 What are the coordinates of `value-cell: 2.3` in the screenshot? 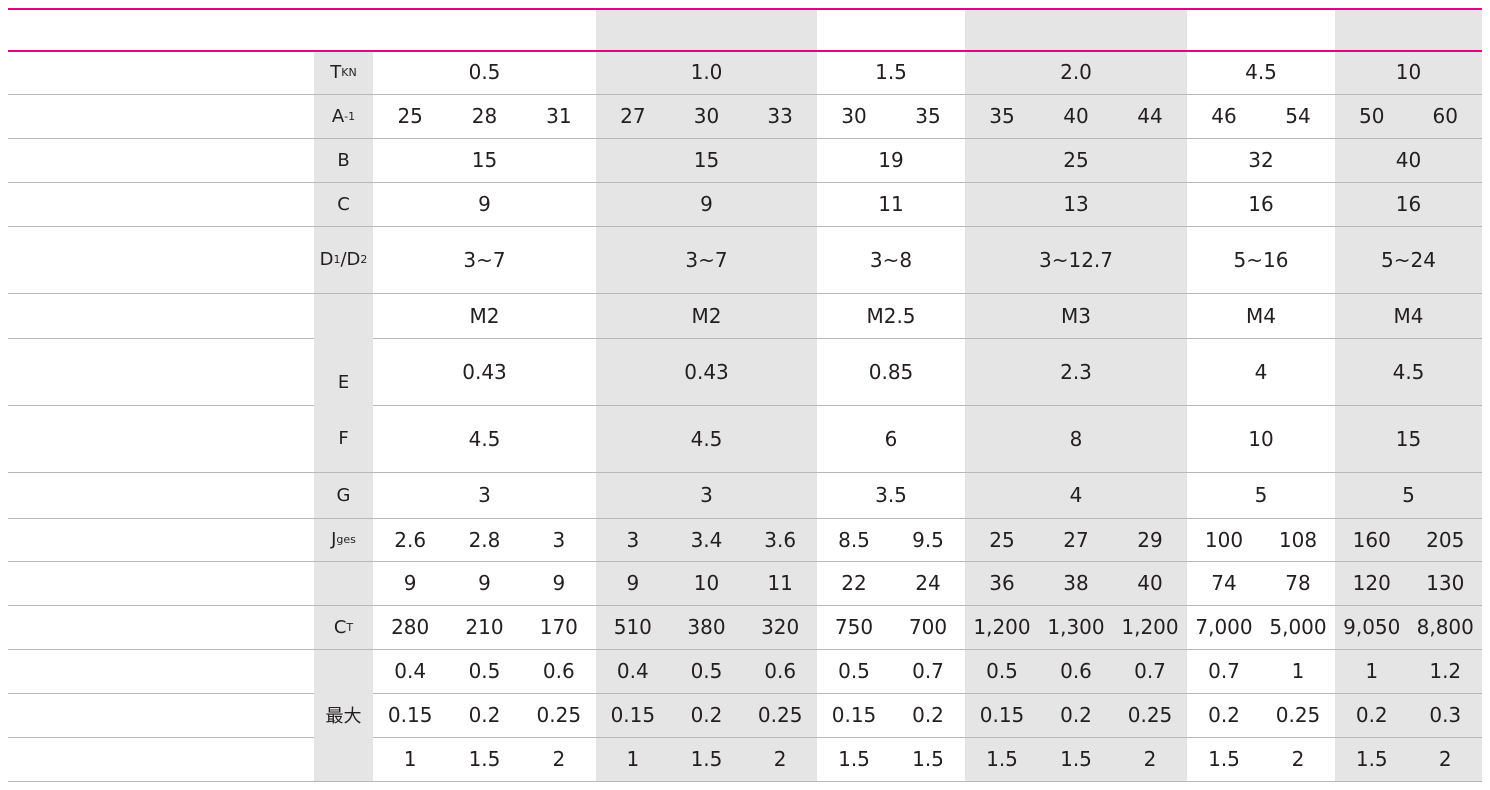 It's located at (1076, 371).